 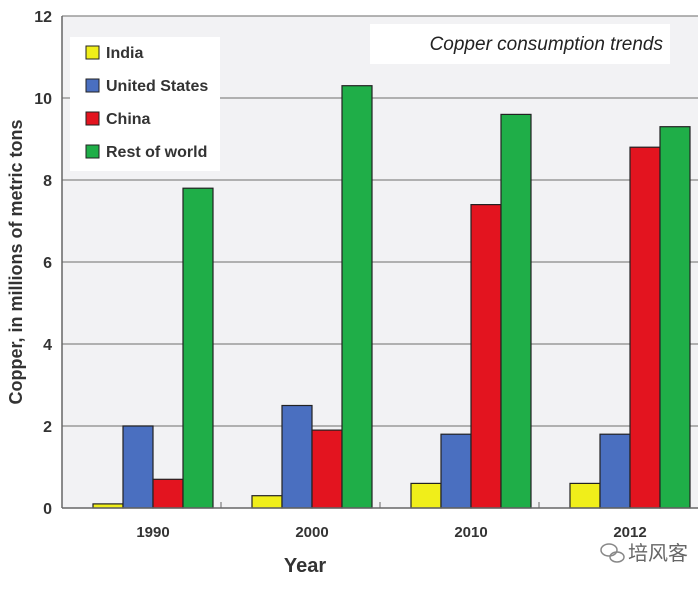 What do you see at coordinates (47, 427) in the screenshot?
I see `y-tick-label: 2` at bounding box center [47, 427].